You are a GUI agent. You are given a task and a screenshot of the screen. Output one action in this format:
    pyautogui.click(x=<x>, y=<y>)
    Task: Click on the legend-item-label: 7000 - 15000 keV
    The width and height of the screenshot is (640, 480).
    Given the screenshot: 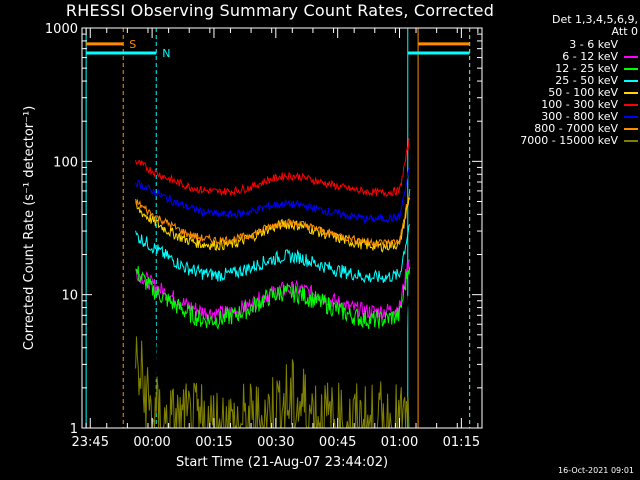 What is the action you would take?
    pyautogui.click(x=569, y=140)
    